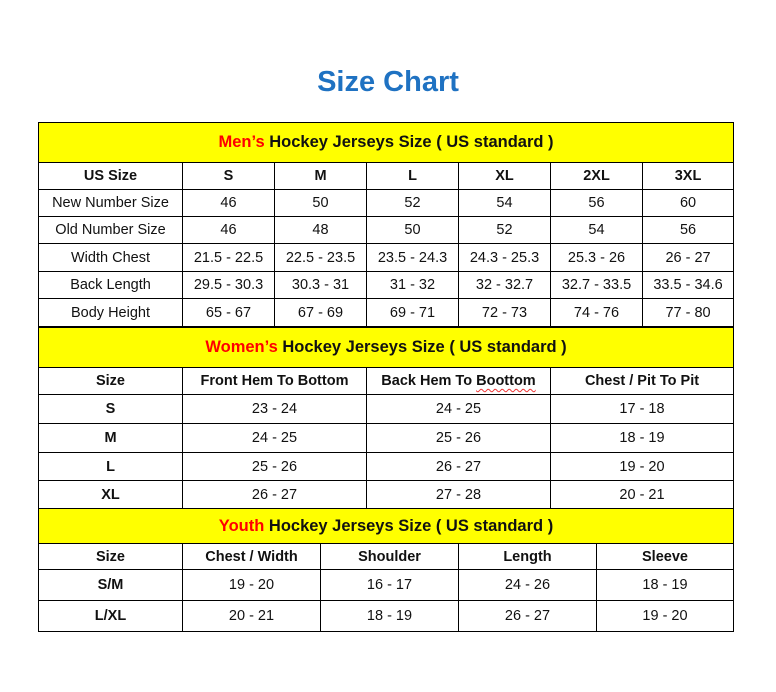  I want to click on spelling-underline: Boottom, so click(506, 381).